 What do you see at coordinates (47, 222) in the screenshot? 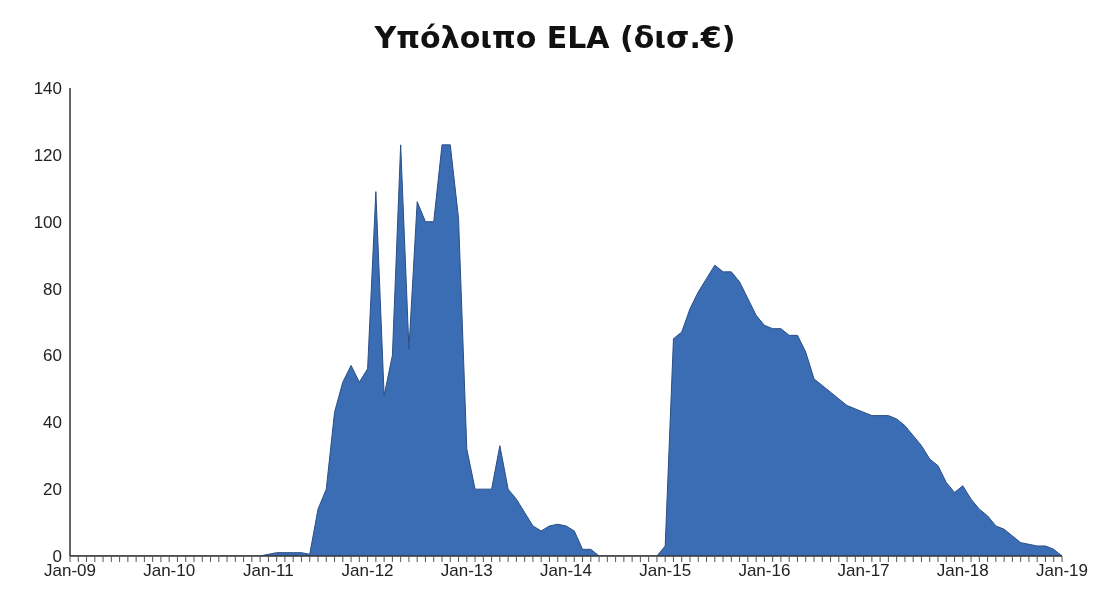
I see `y-tick-label: 100` at bounding box center [47, 222].